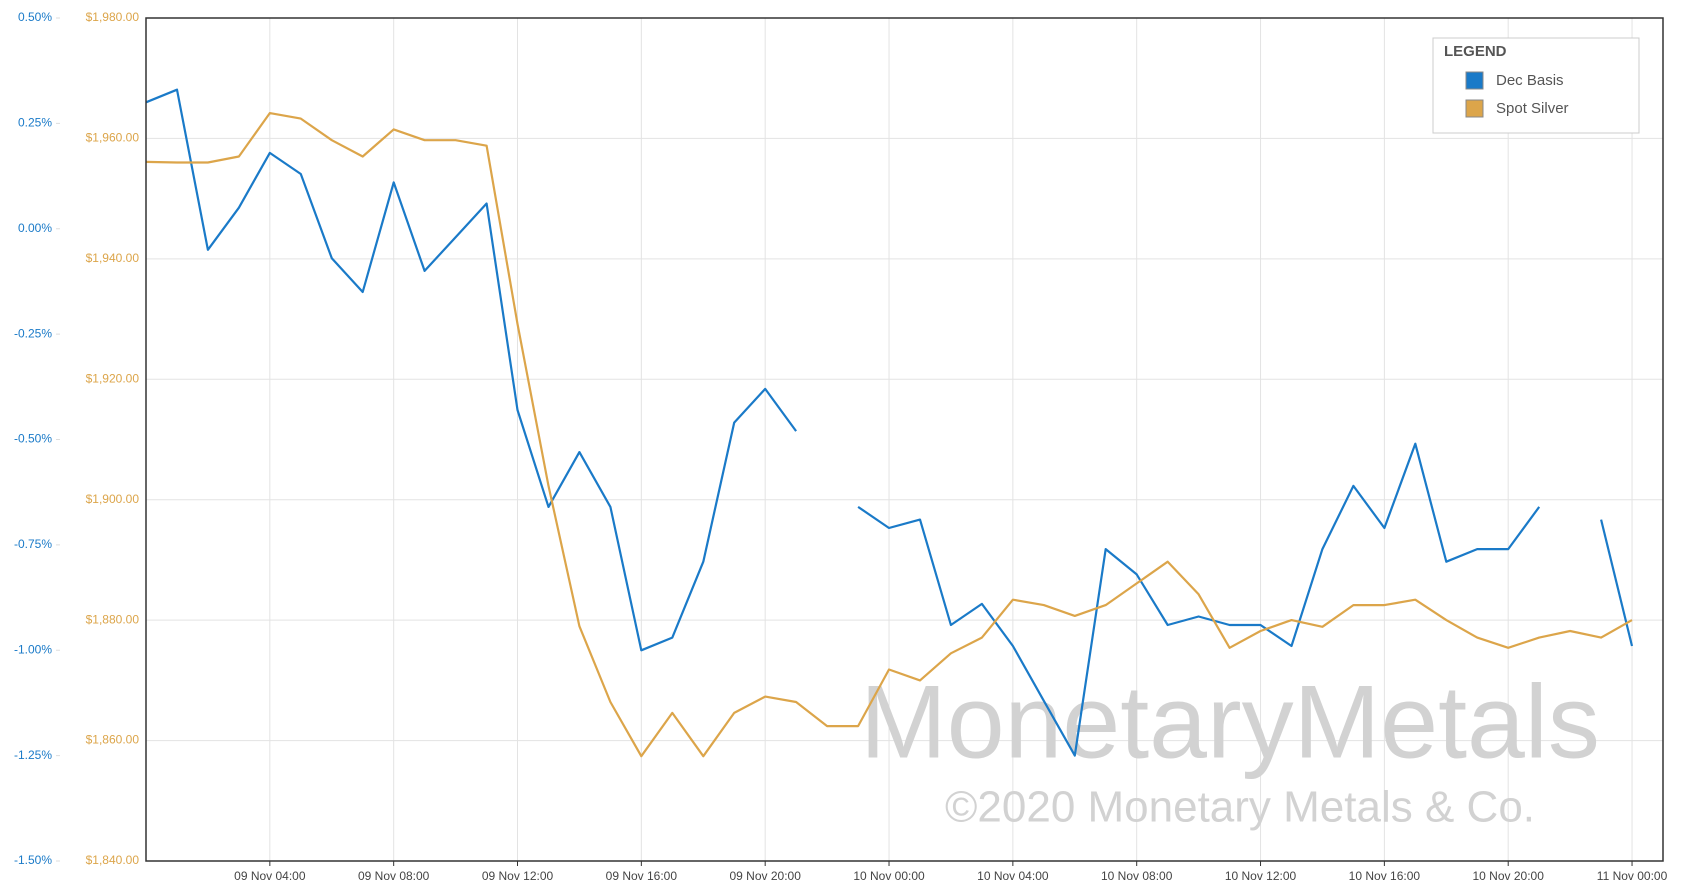 The width and height of the screenshot is (1694, 889). Describe the element at coordinates (113, 860) in the screenshot. I see `y-tick-label: $1,840.00` at that location.